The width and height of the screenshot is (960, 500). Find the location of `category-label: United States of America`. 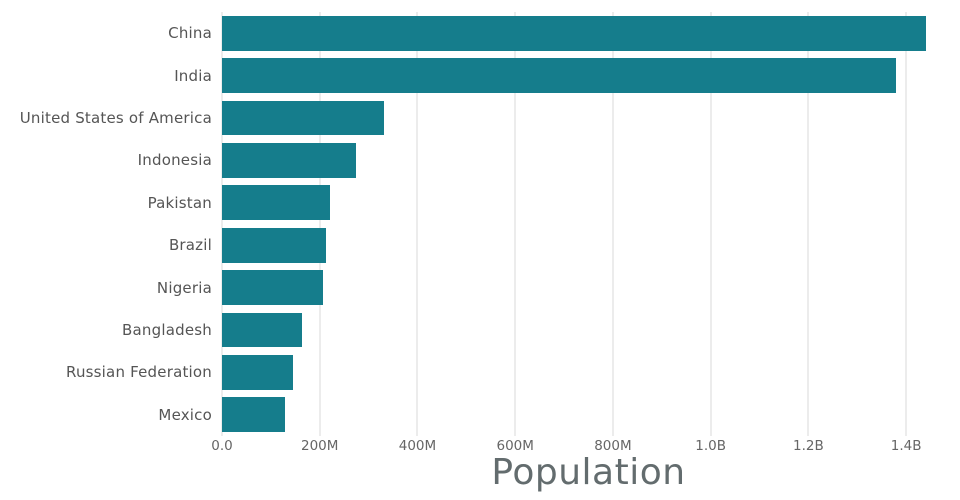

category-label: United States of America is located at coordinates (115, 118).